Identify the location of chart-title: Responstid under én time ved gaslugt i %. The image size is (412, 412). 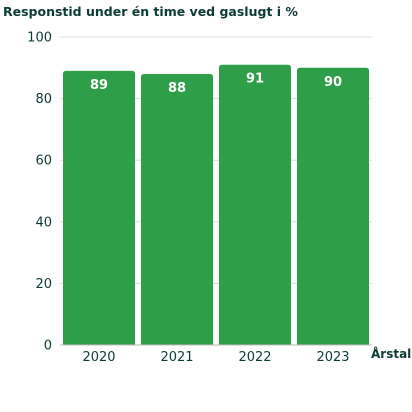
(150, 11).